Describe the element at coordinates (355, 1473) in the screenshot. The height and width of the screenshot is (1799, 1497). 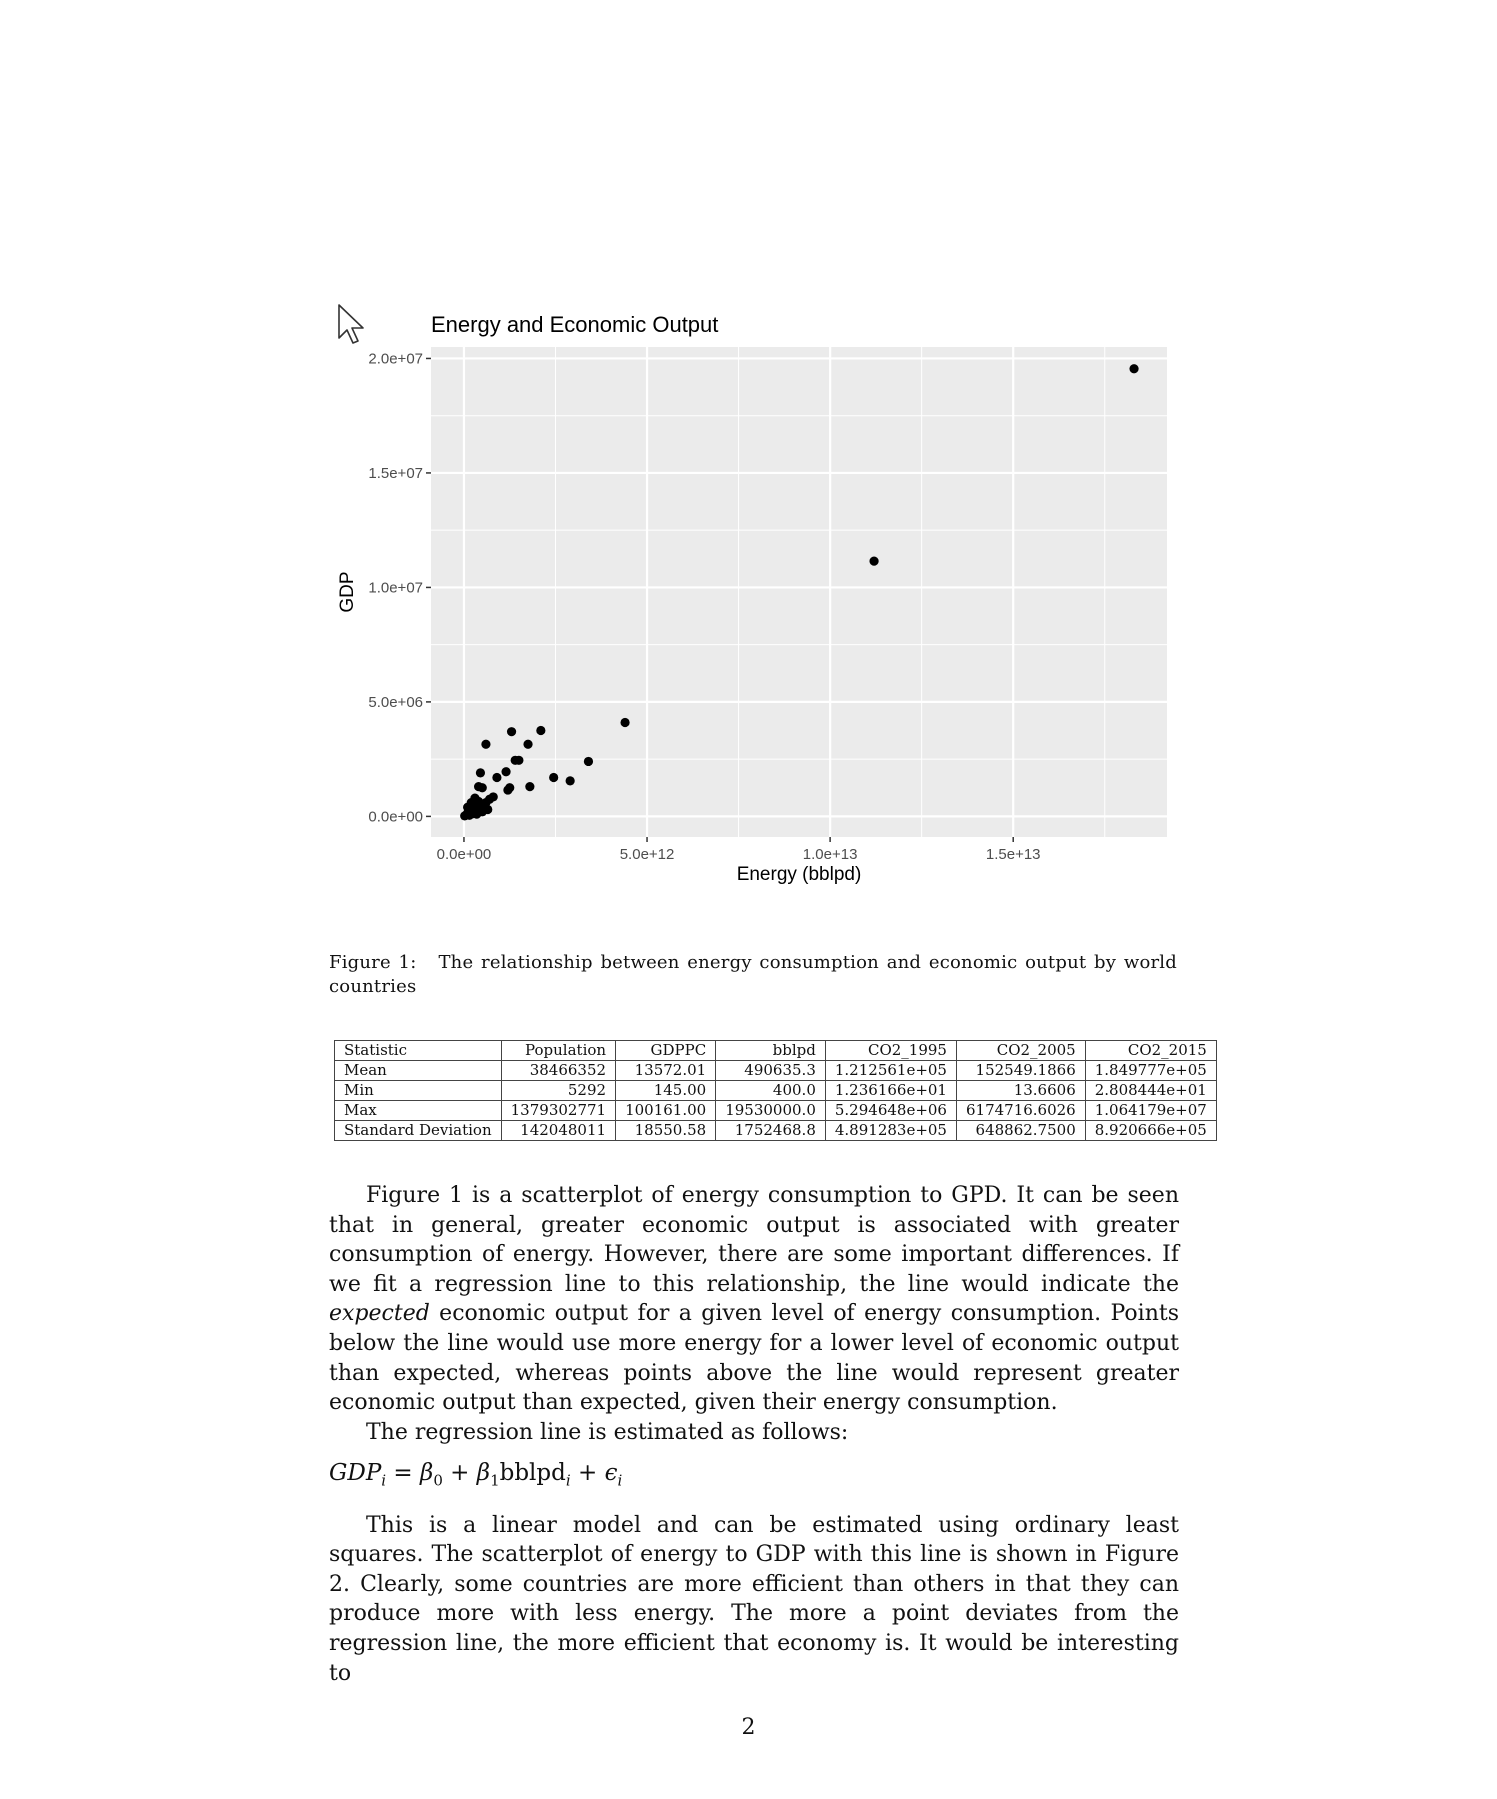
I see `equation-term: GDP` at that location.